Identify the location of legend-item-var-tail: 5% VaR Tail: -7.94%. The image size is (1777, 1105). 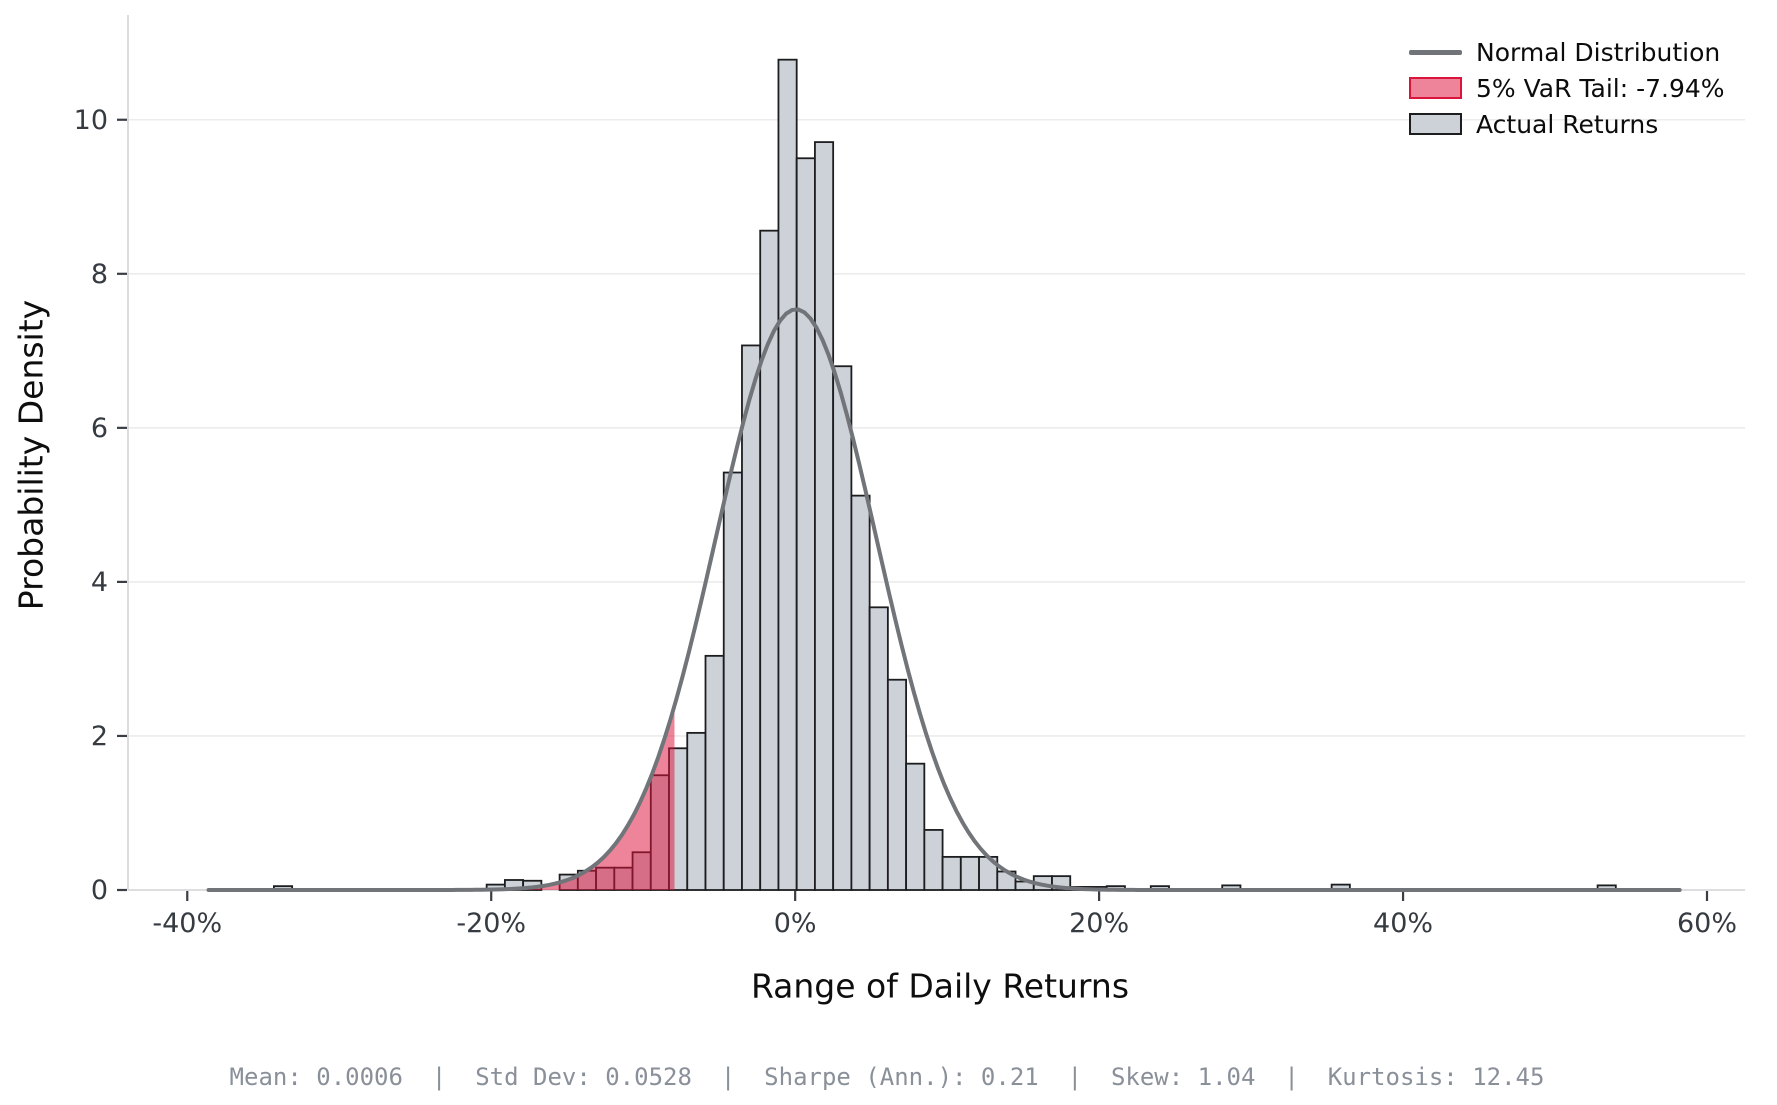
(1567, 88).